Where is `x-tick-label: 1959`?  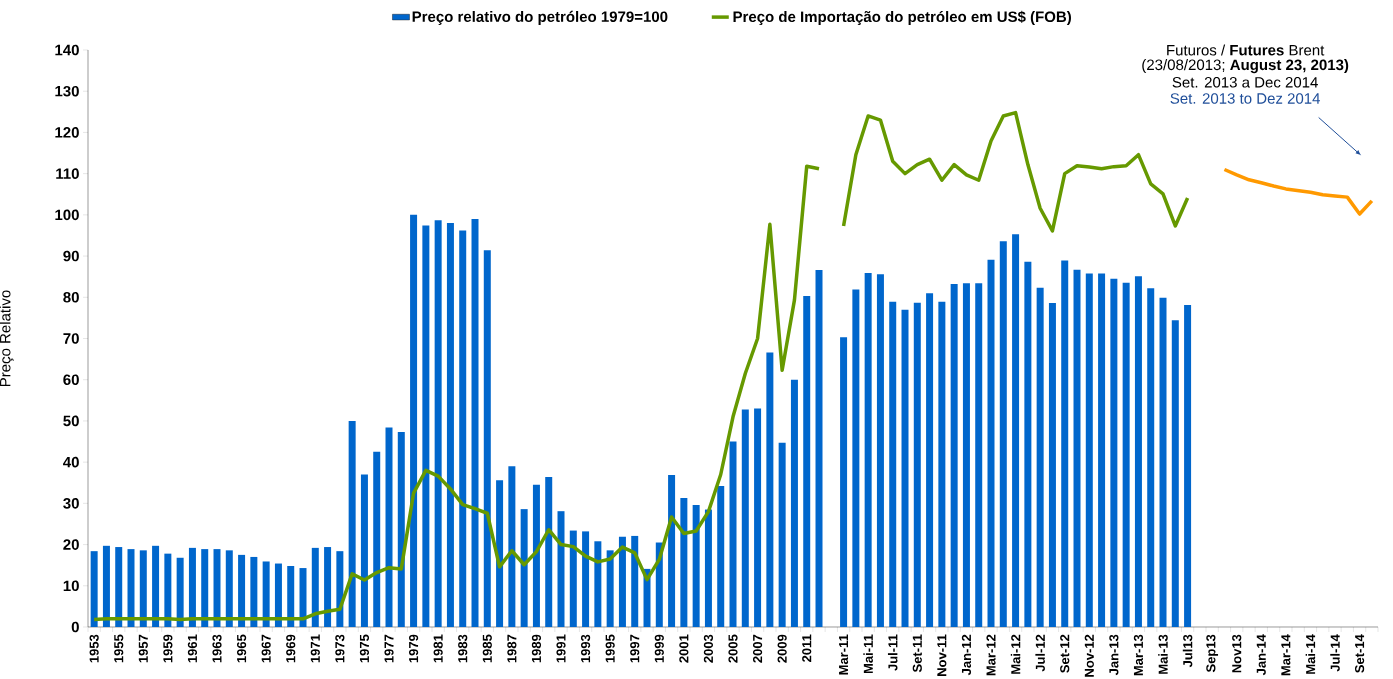 x-tick-label: 1959 is located at coordinates (168, 648).